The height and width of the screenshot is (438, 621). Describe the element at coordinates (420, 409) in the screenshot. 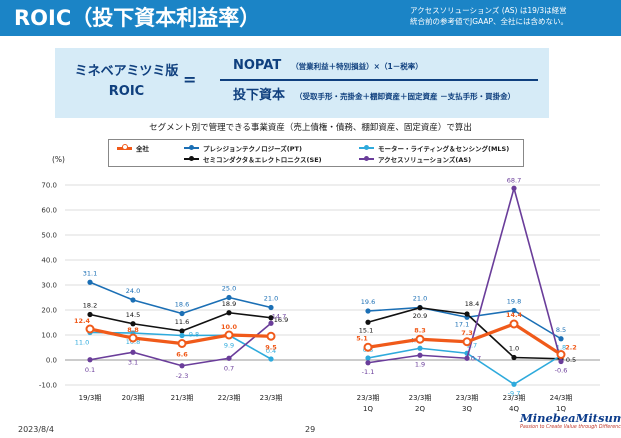

I see `x-tick-label: 2Q` at that location.